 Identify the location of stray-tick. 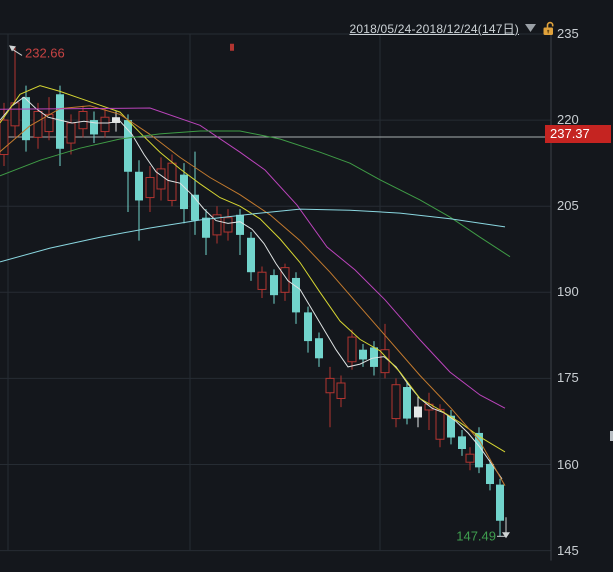
(232, 47).